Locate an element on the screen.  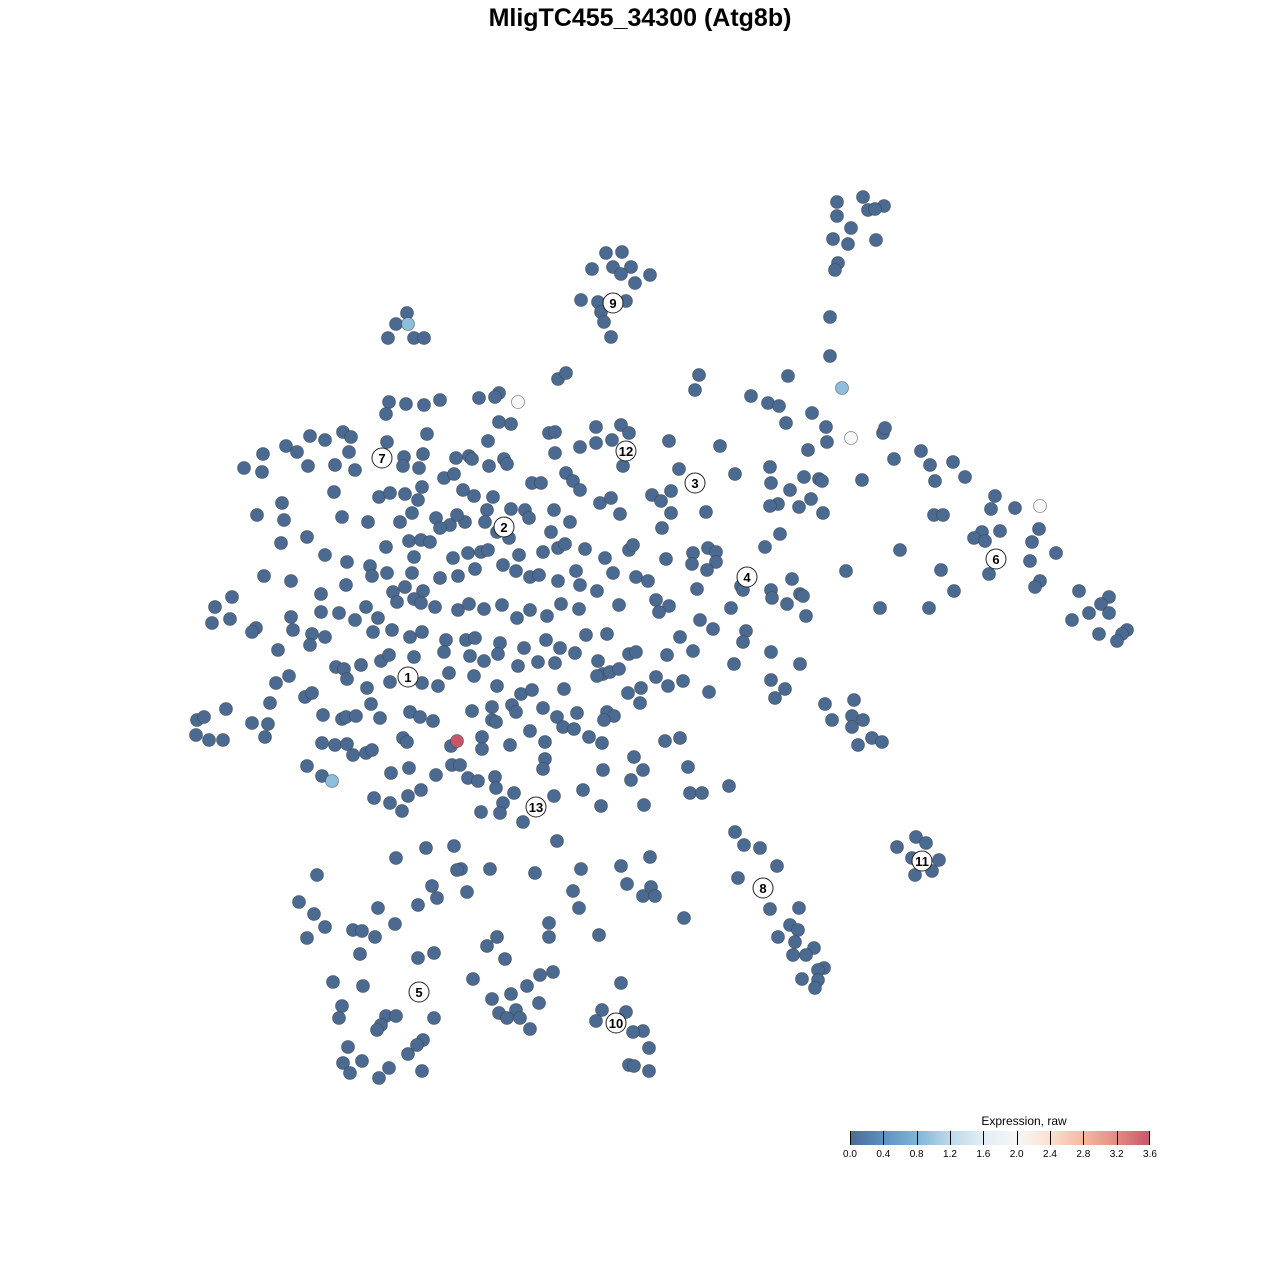
cluster-label: 8 is located at coordinates (763, 888).